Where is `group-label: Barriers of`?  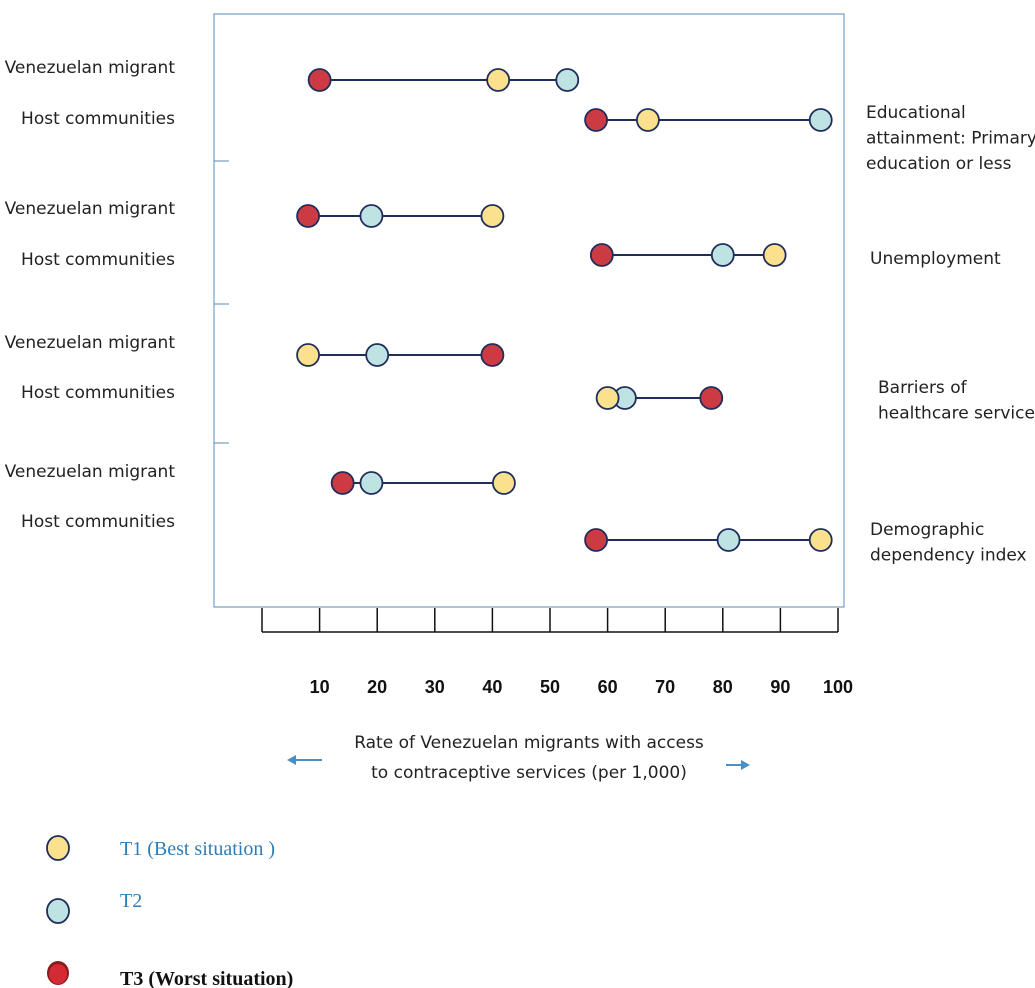 group-label: Barriers of is located at coordinates (923, 388).